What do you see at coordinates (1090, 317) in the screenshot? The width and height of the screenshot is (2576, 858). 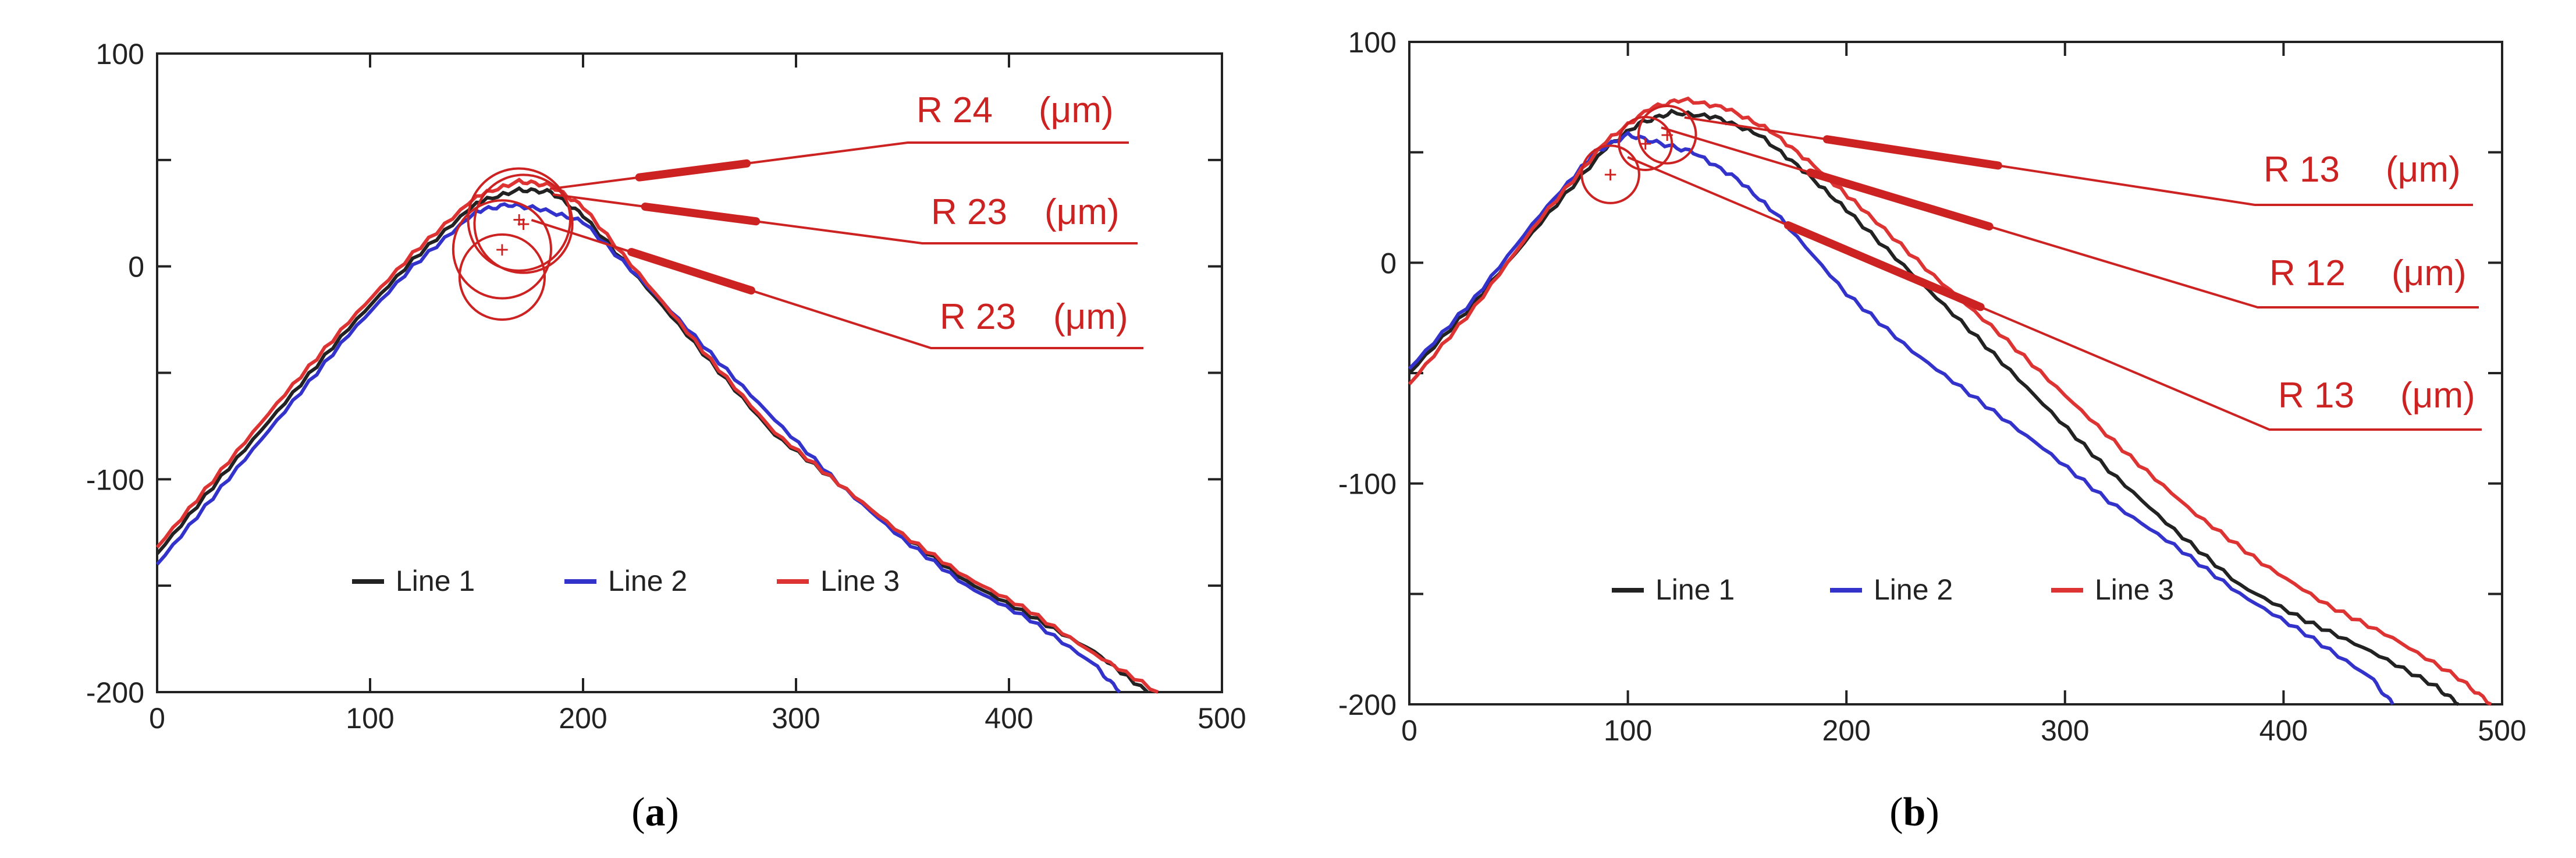 I see `panel-a-radius-unit-3: (μm)` at bounding box center [1090, 317].